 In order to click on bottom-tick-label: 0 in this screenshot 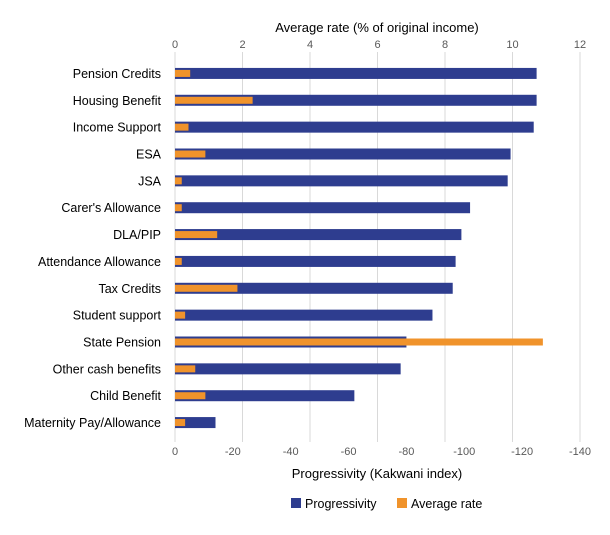, I will do `click(175, 452)`.